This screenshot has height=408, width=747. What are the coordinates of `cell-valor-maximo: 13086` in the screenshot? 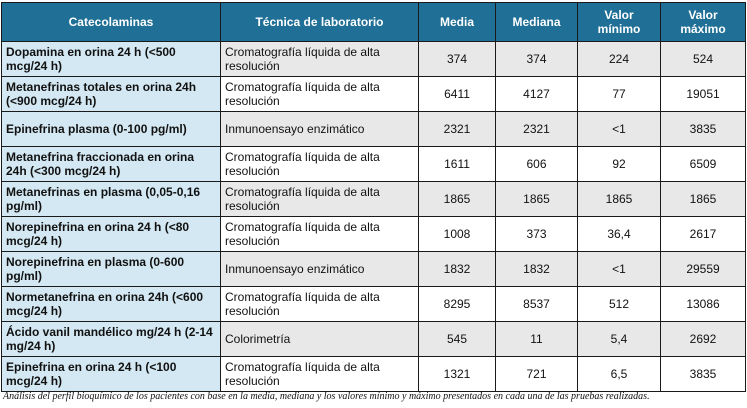 It's located at (703, 304).